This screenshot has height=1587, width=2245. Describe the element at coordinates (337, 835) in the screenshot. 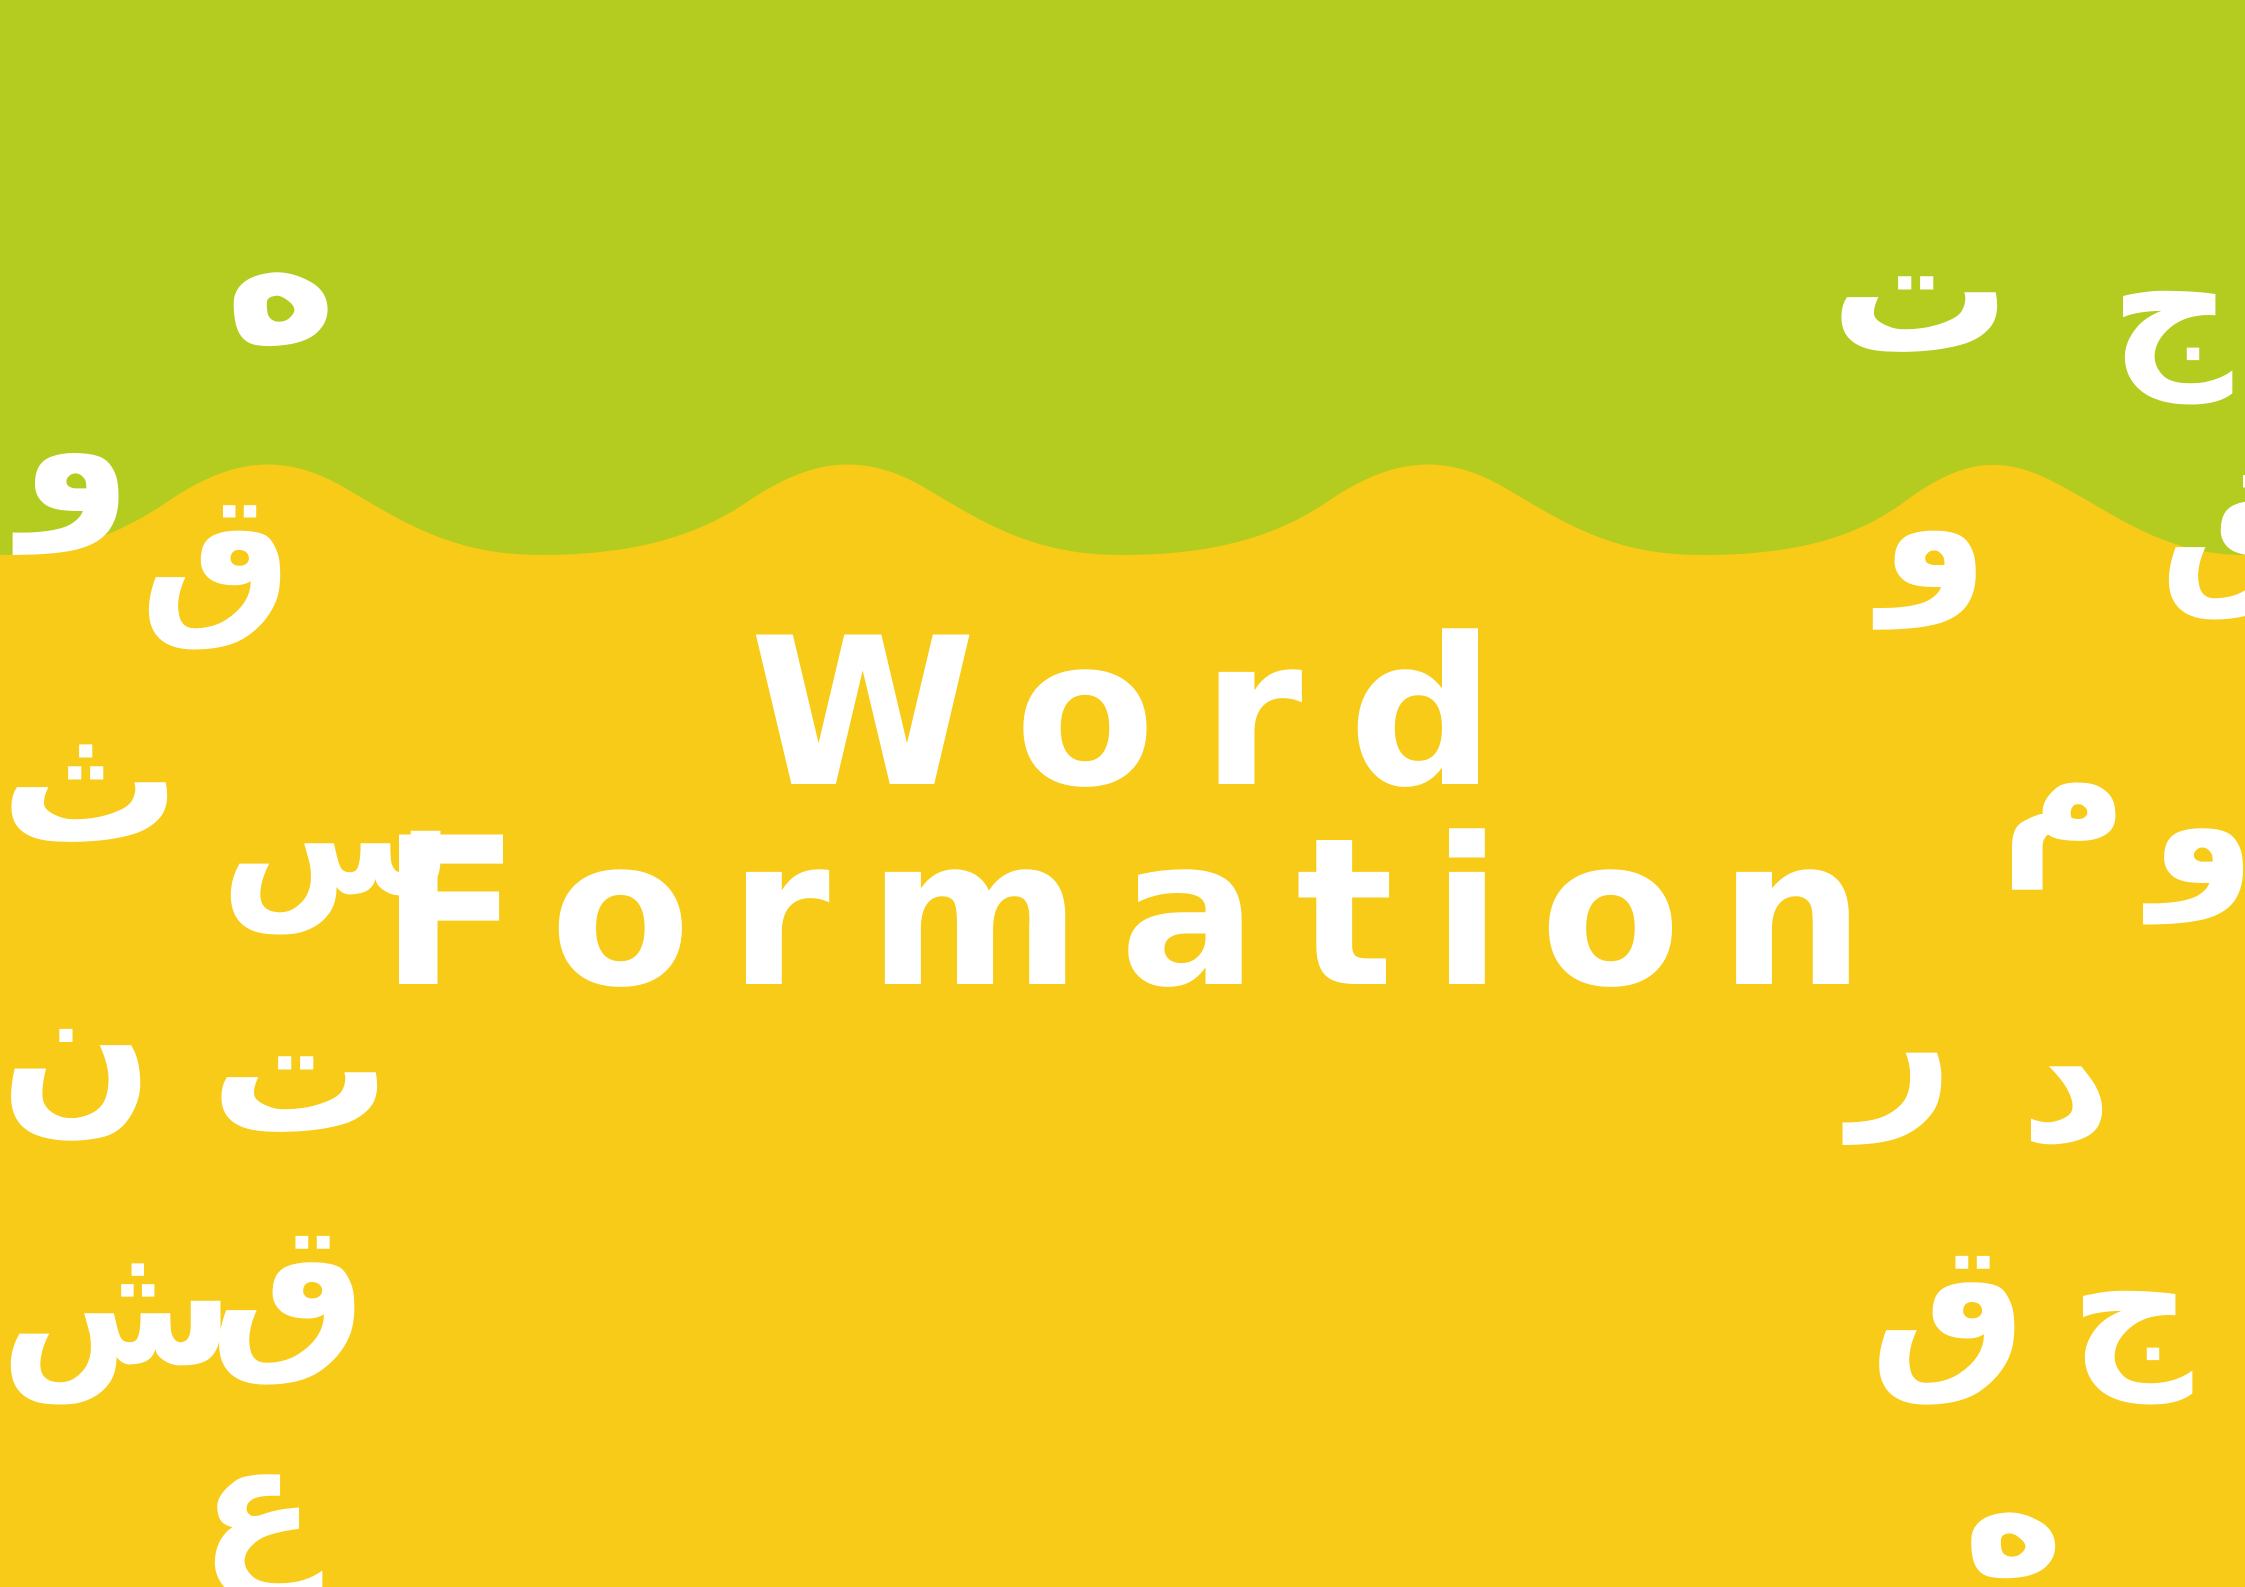

I see `decorative-letter-left-5: س` at that location.